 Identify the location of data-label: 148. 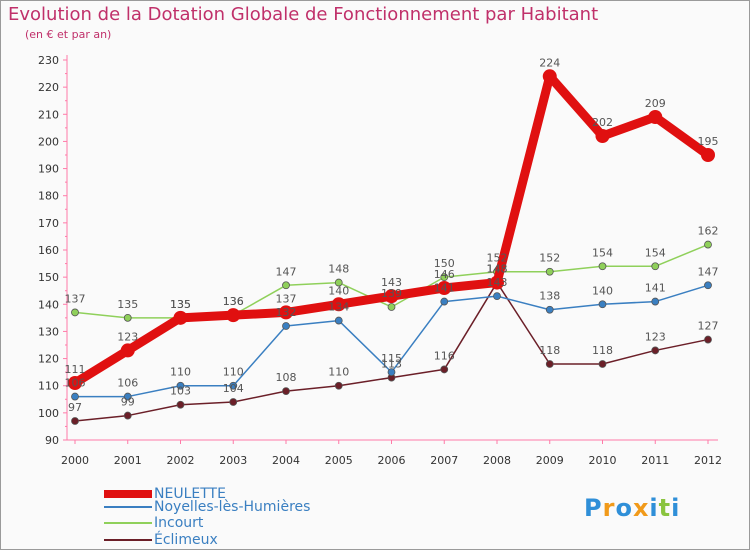
(497, 269).